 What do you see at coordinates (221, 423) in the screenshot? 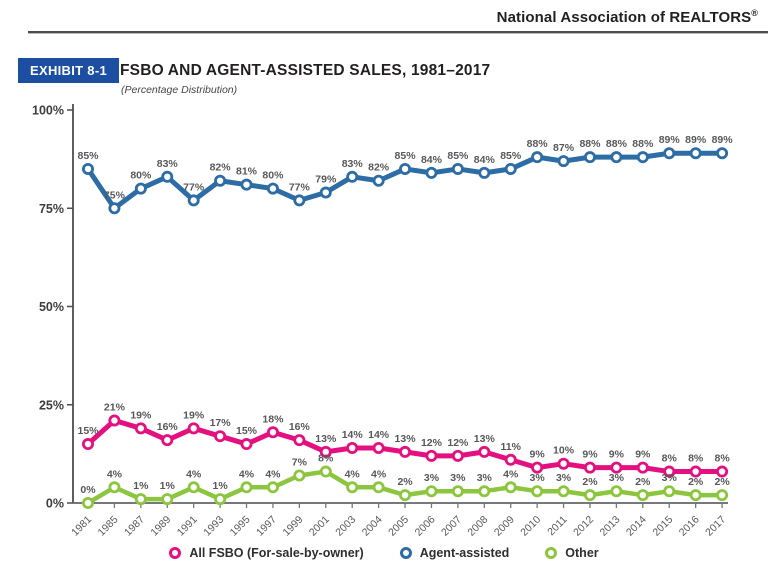
I see `fsbo-data-label: 17%` at bounding box center [221, 423].